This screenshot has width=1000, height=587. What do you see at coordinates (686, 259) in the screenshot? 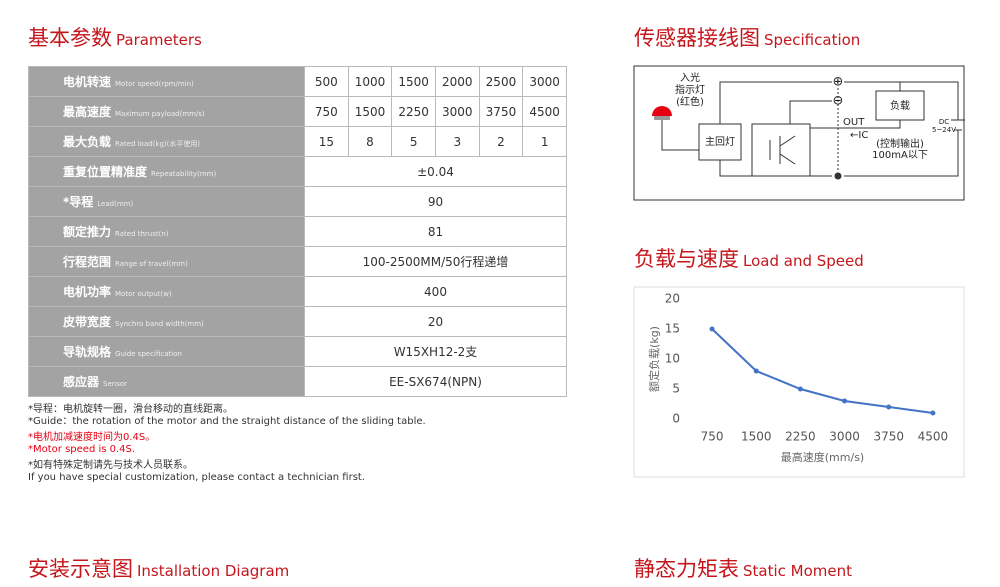
I see `title-cn: 负载与速度` at bounding box center [686, 259].